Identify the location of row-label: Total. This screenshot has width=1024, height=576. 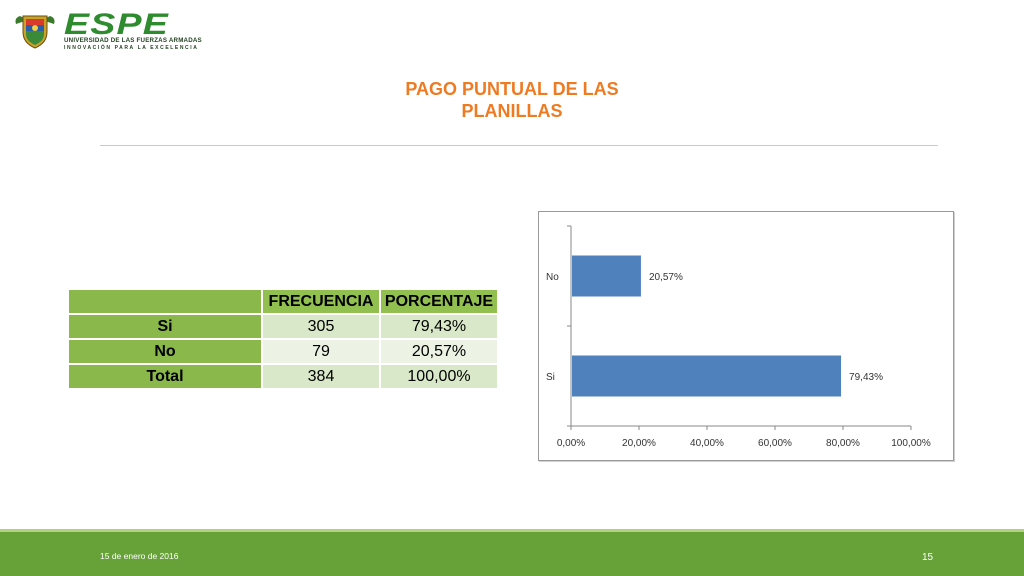
(165, 376).